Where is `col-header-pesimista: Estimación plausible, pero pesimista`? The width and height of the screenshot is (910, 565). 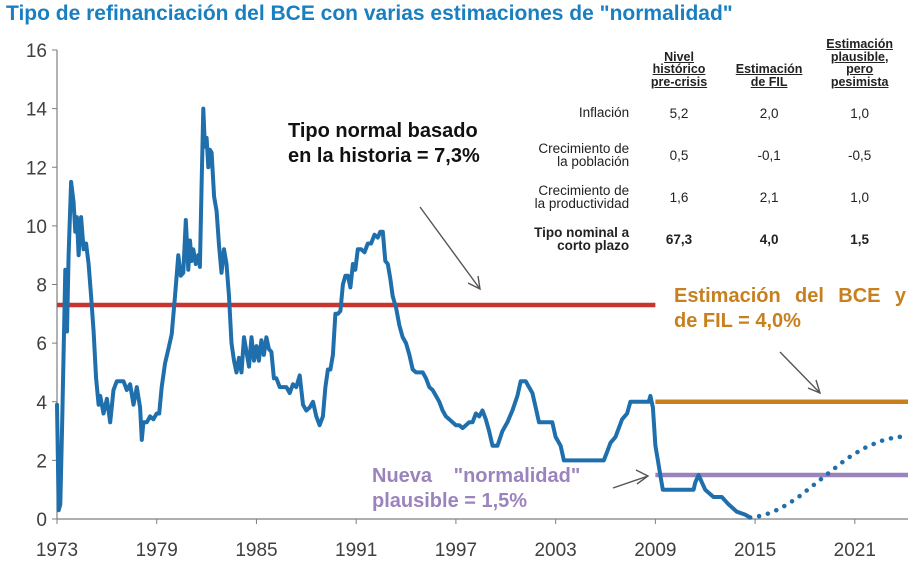
col-header-pesimista: Estimación plausible, pero pesimista is located at coordinates (859, 65).